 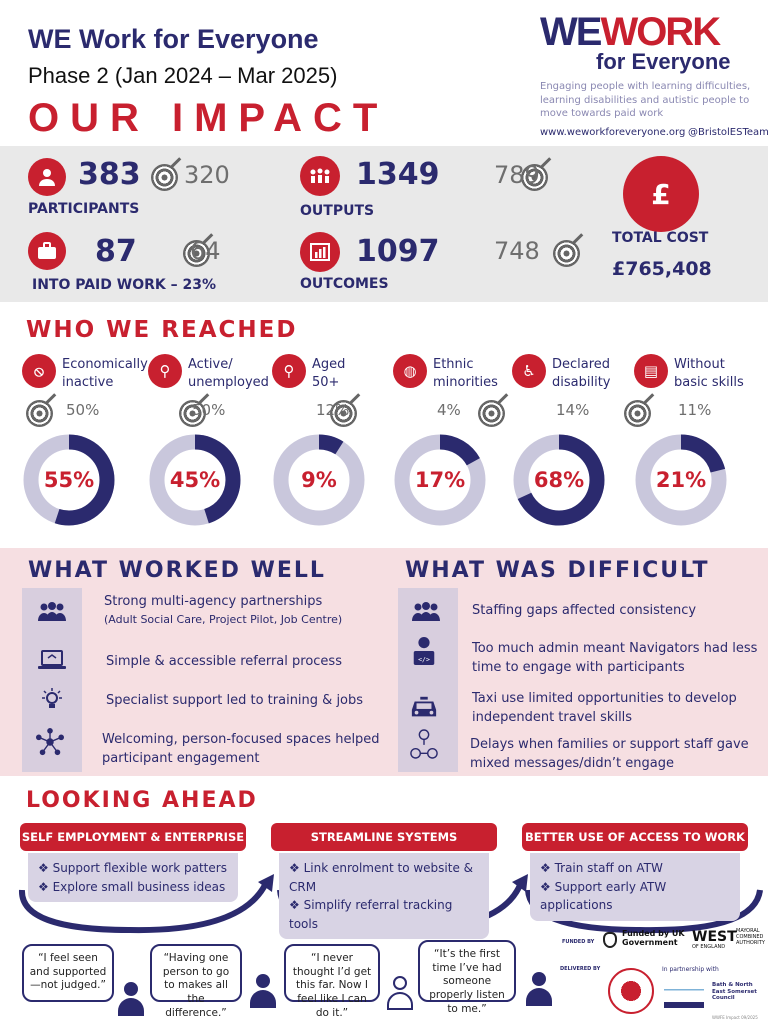 I want to click on south-glos-logo, so click(x=684, y=994).